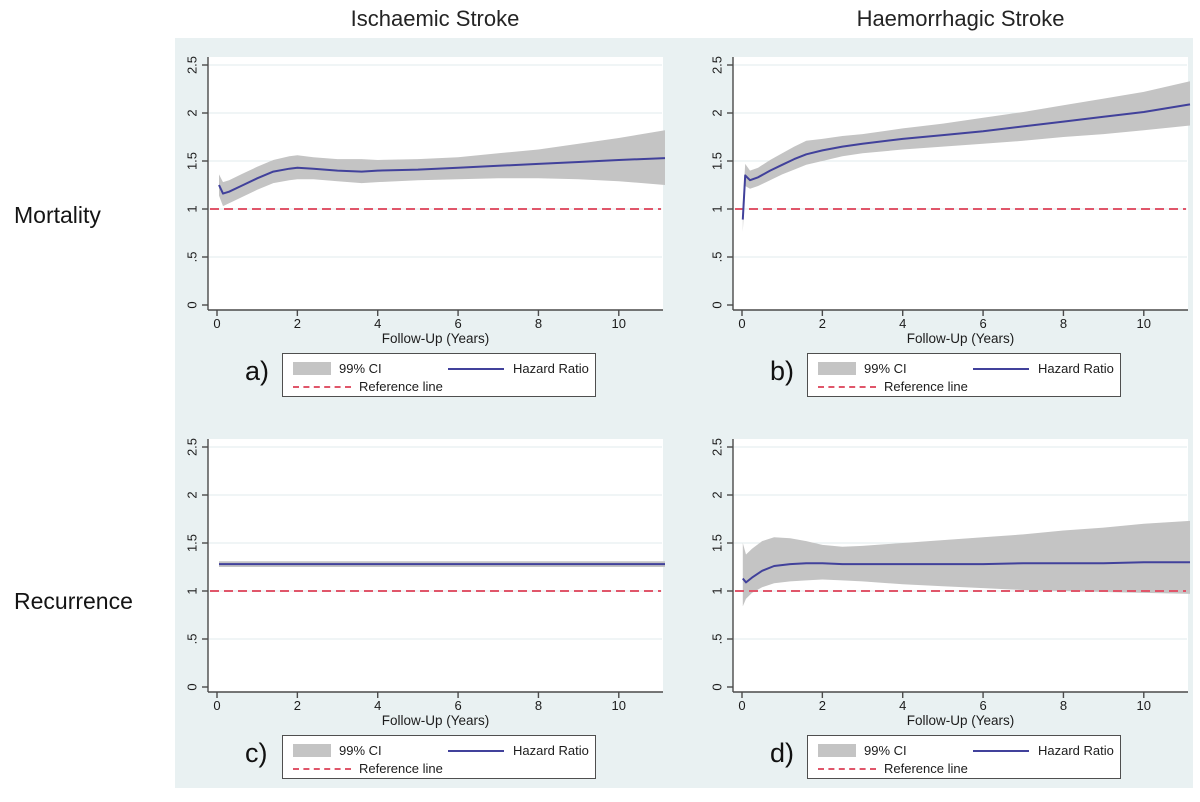  I want to click on panel-letter-d: d), so click(782, 753).